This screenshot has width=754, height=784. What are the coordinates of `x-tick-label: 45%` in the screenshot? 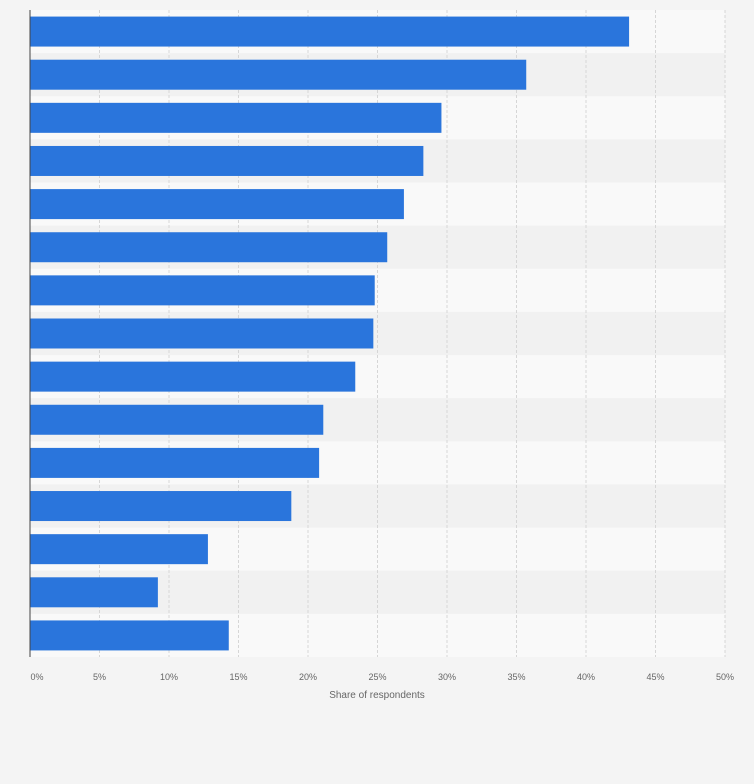 It's located at (655, 677).